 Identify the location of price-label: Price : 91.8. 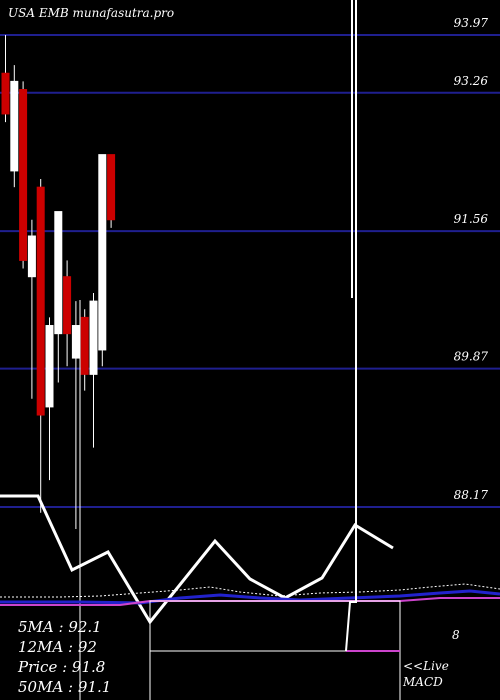
(61, 667).